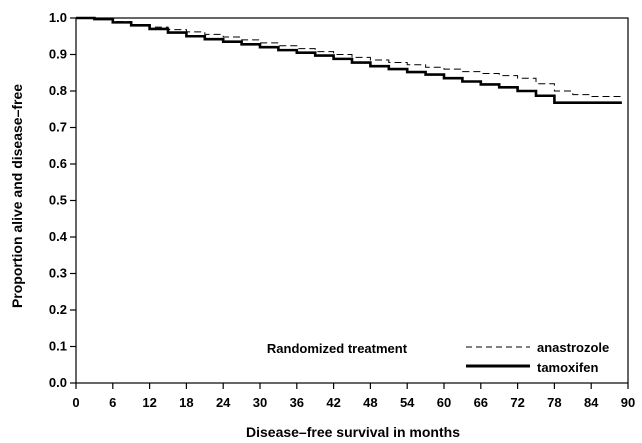  Describe the element at coordinates (481, 402) in the screenshot. I see `x-tick-label: 66` at that location.